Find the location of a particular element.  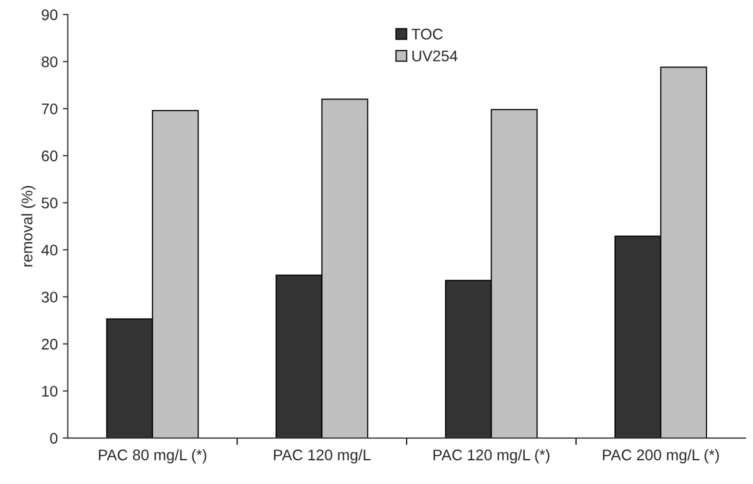

y-tick-label: 20 is located at coordinates (50, 344).